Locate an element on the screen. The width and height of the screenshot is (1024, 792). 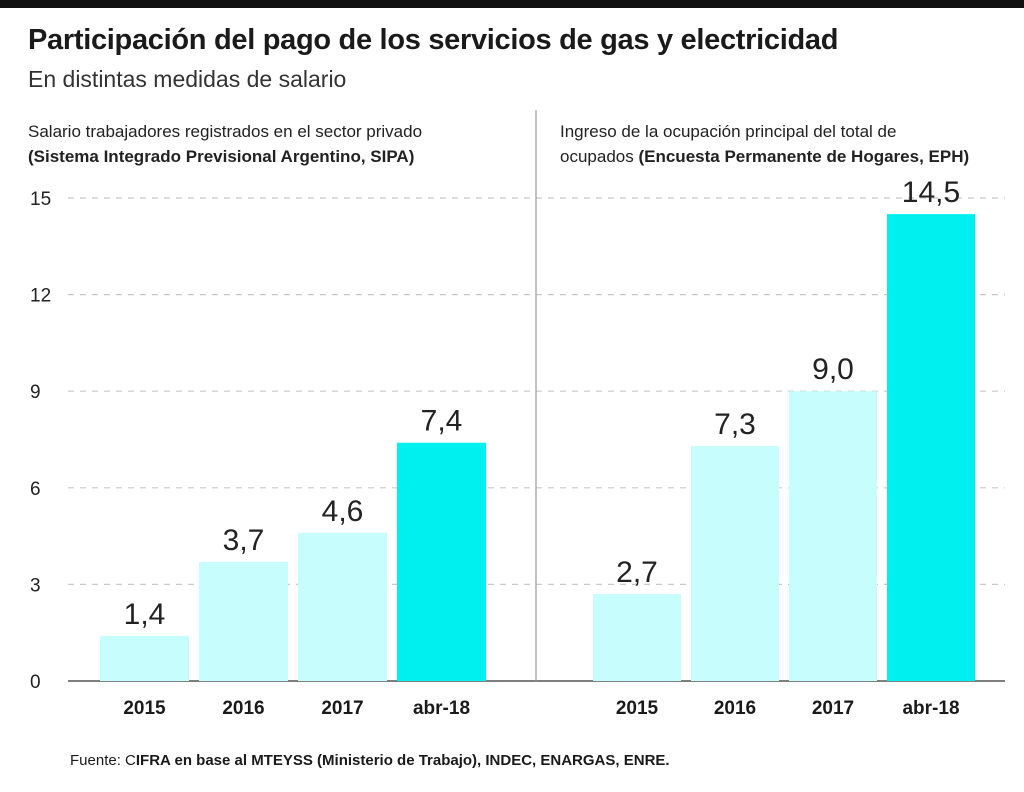
right-panel-title-line2: ocupados is located at coordinates (597, 156).